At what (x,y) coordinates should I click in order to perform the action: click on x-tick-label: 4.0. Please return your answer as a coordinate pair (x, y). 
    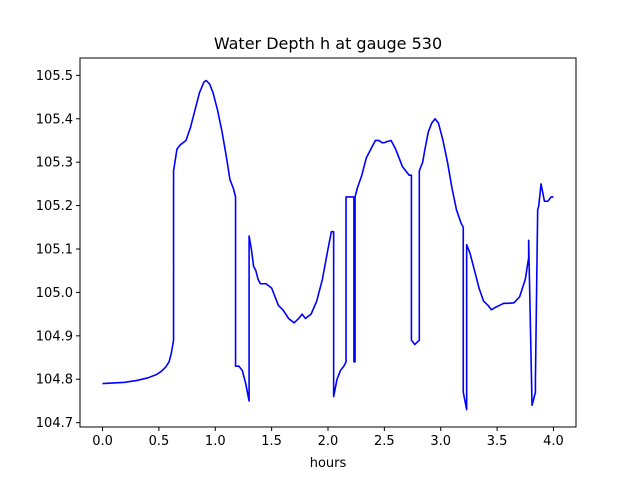
    Looking at the image, I should click on (553, 441).